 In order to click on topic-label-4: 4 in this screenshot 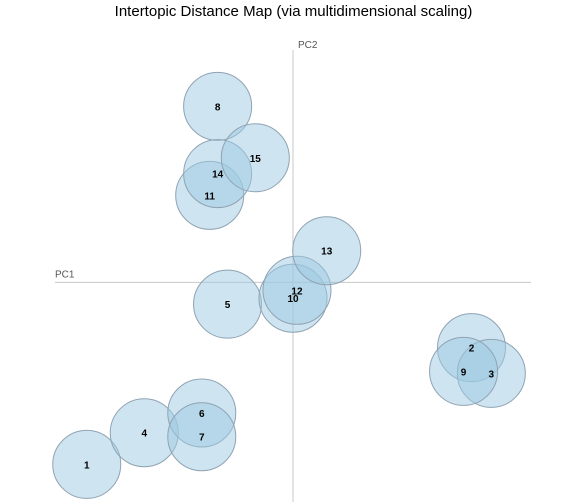, I will do `click(144, 434)`.